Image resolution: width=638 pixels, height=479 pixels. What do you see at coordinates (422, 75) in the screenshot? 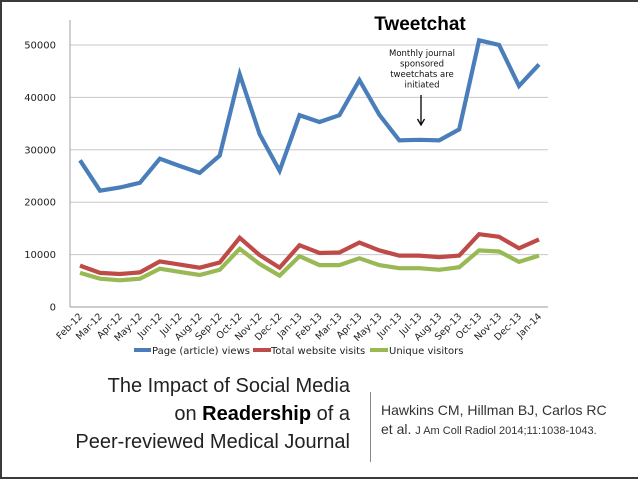
I see `annotation-line: tweetchats are` at bounding box center [422, 75].